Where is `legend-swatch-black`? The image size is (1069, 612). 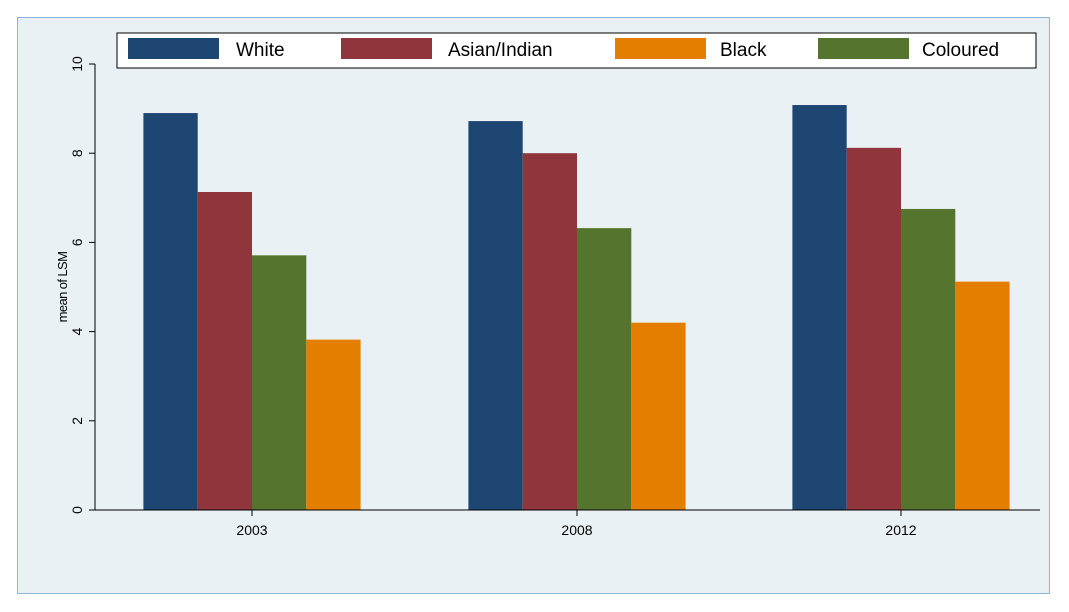
legend-swatch-black is located at coordinates (660, 48).